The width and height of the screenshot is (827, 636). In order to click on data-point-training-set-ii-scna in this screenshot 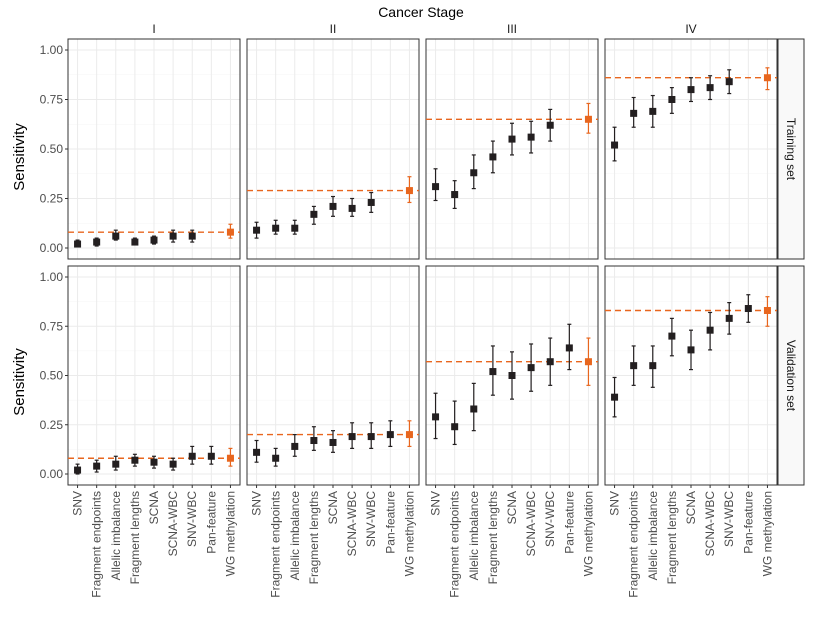, I will do `click(333, 206)`.